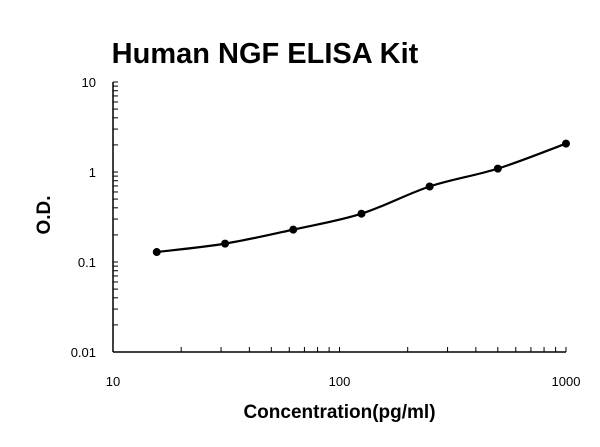  I want to click on y-tick-label: 1, so click(92, 172).